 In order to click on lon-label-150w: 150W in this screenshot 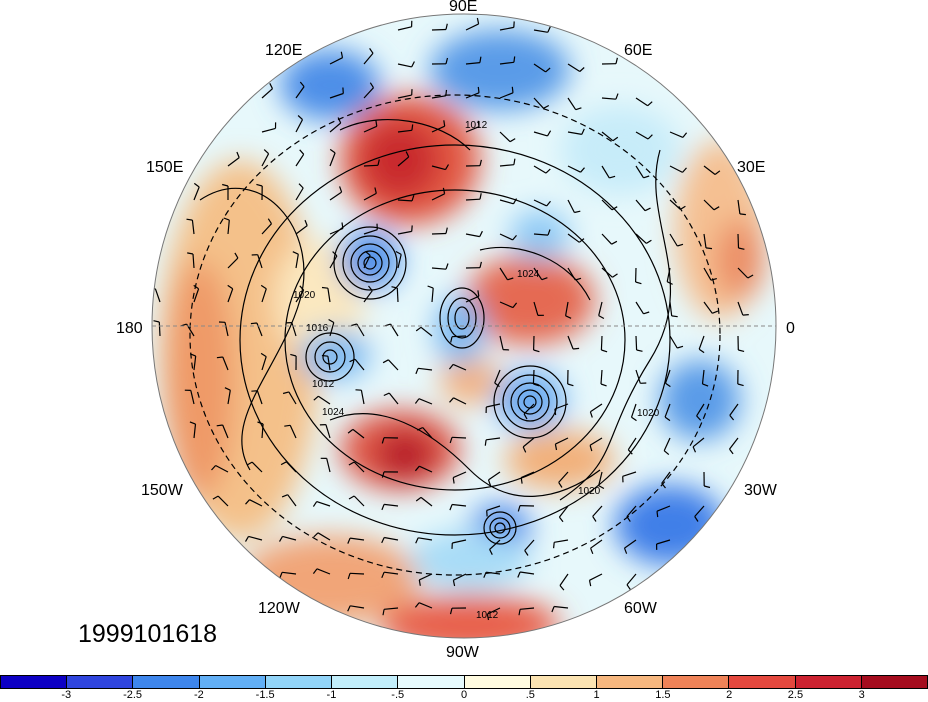, I will do `click(162, 490)`.